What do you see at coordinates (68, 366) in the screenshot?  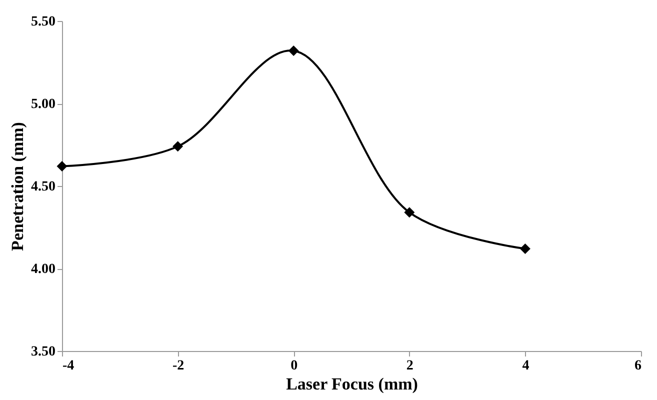 I see `x-tick-label: -4` at bounding box center [68, 366].